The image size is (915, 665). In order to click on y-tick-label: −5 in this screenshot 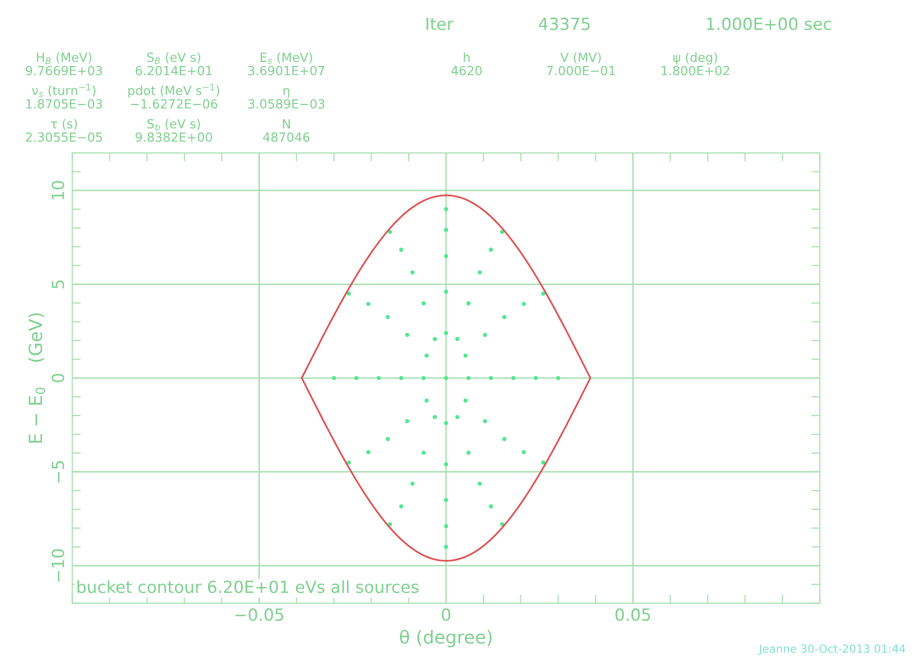, I will do `click(58, 471)`.